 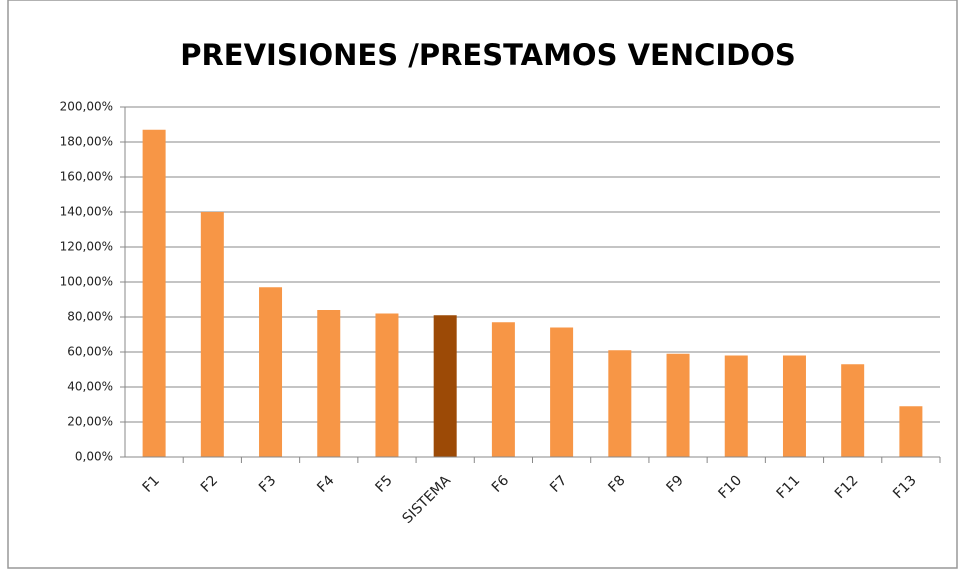 What do you see at coordinates (90, 317) in the screenshot?
I see `y-tick-label: 80,00%` at bounding box center [90, 317].